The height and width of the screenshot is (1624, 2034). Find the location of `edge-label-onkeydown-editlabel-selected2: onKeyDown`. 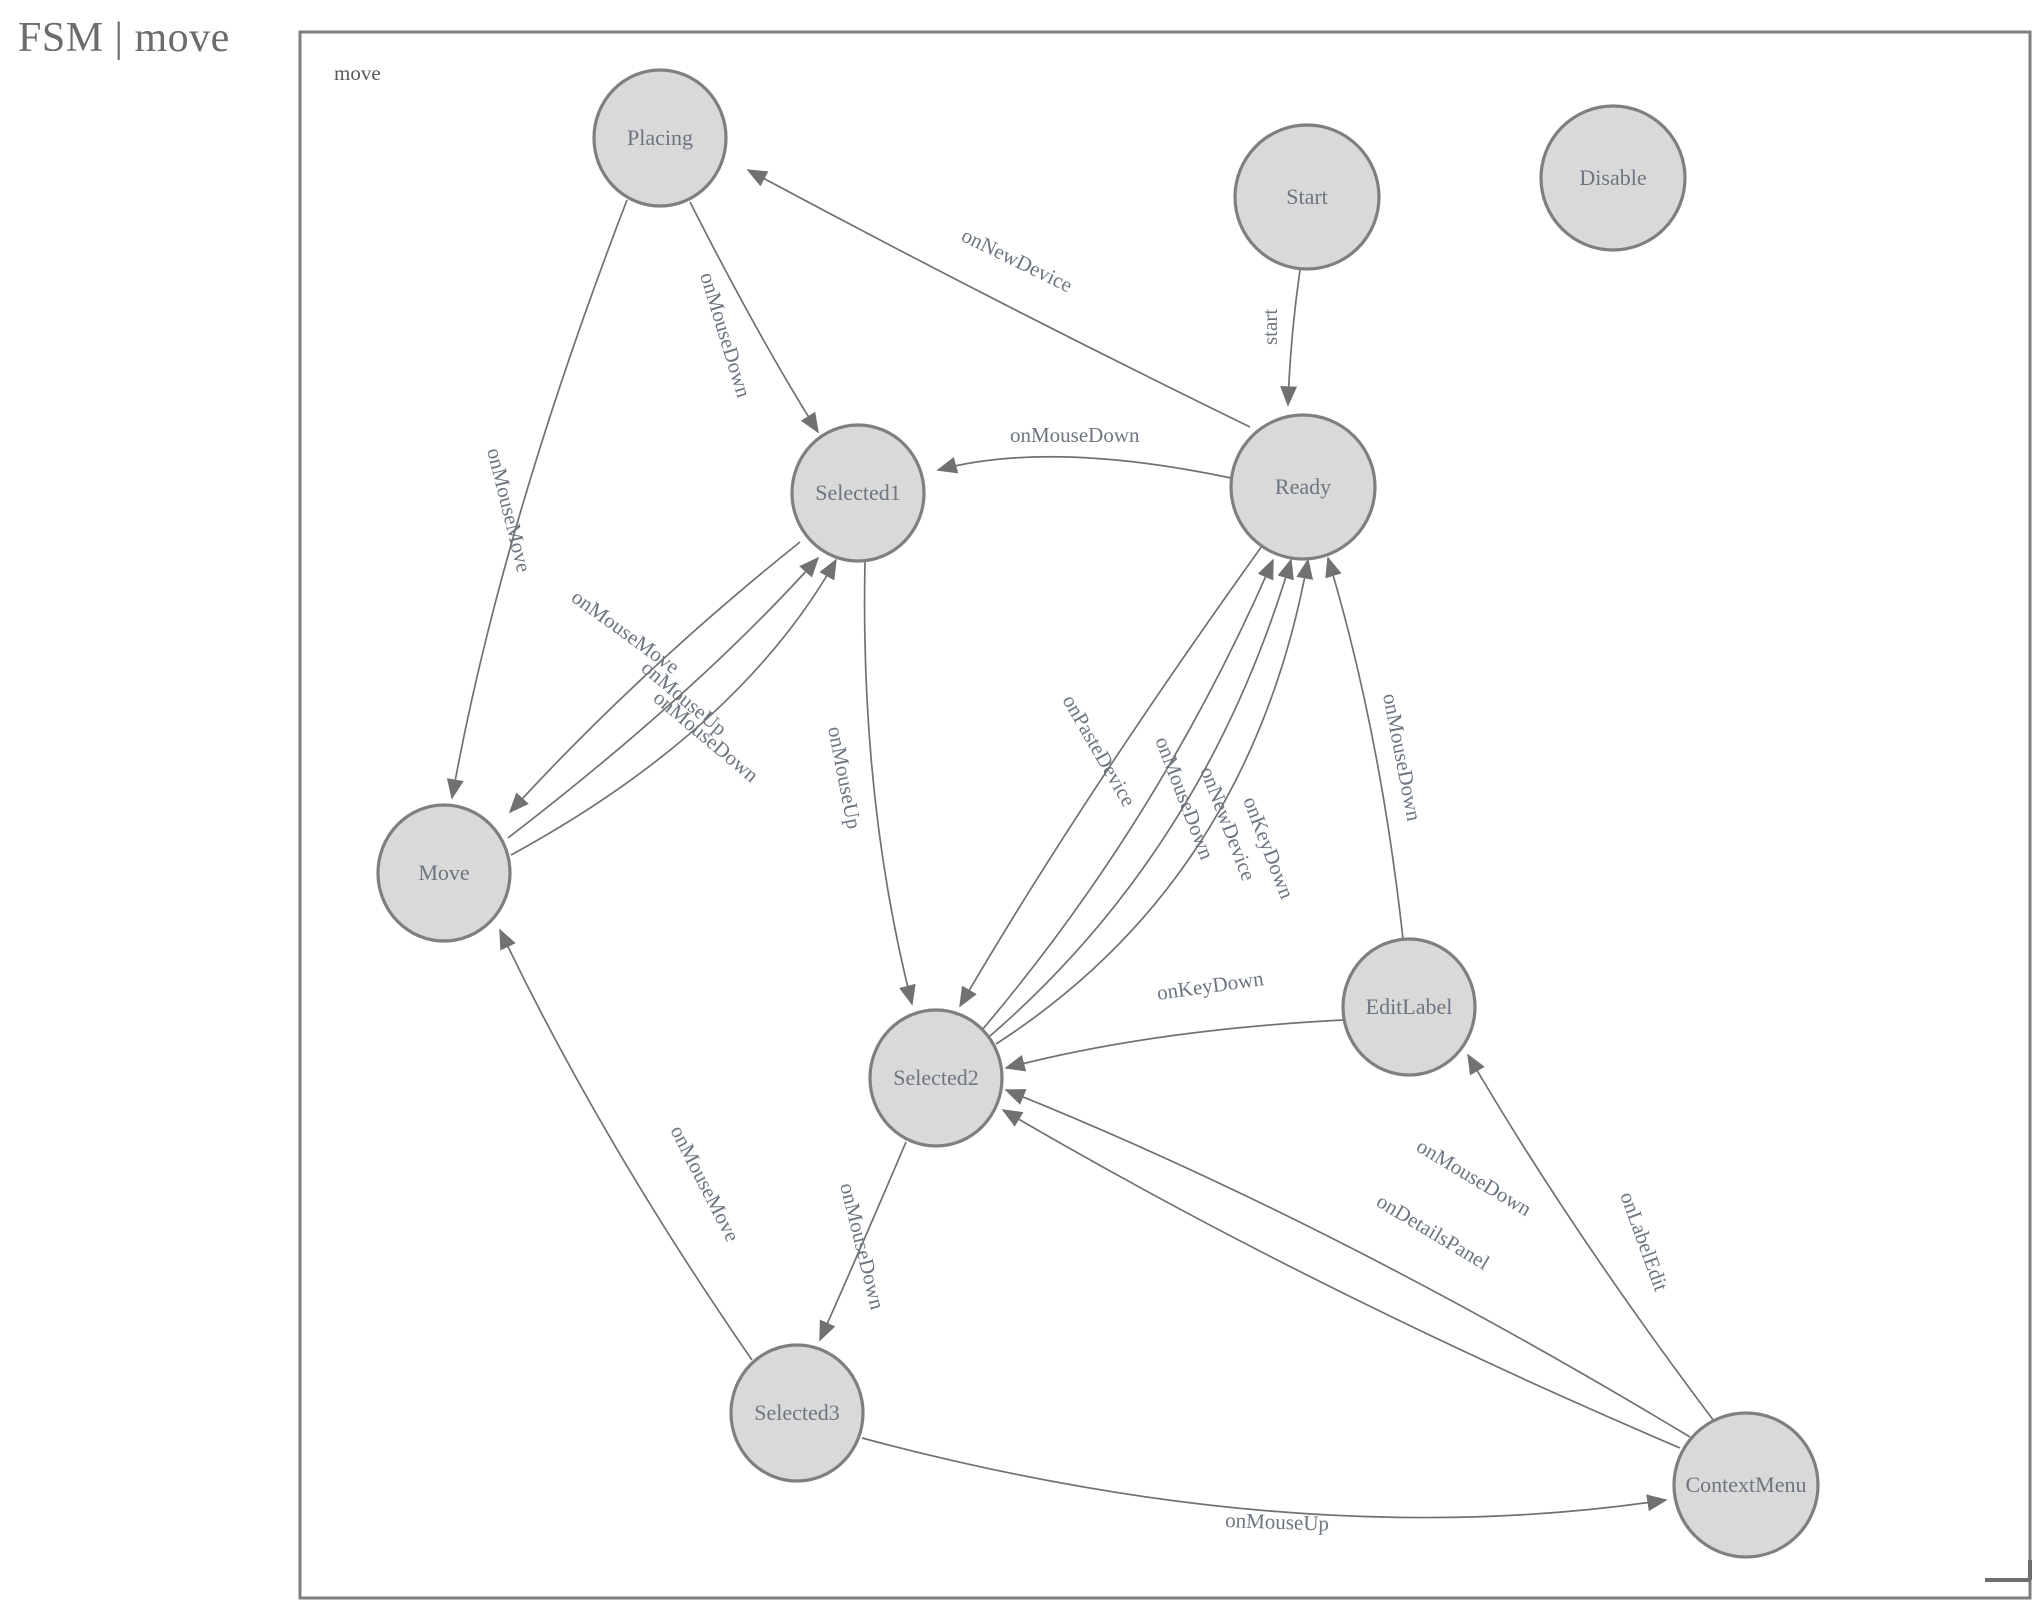

edge-label-onkeydown-editlabel-selected2: onKeyDown is located at coordinates (1210, 985).